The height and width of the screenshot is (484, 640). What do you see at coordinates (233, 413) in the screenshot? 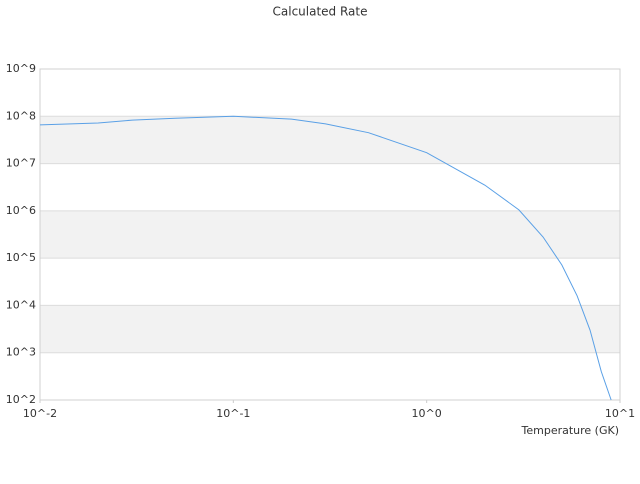
I see `x-tick-label: 10^-1` at bounding box center [233, 413].